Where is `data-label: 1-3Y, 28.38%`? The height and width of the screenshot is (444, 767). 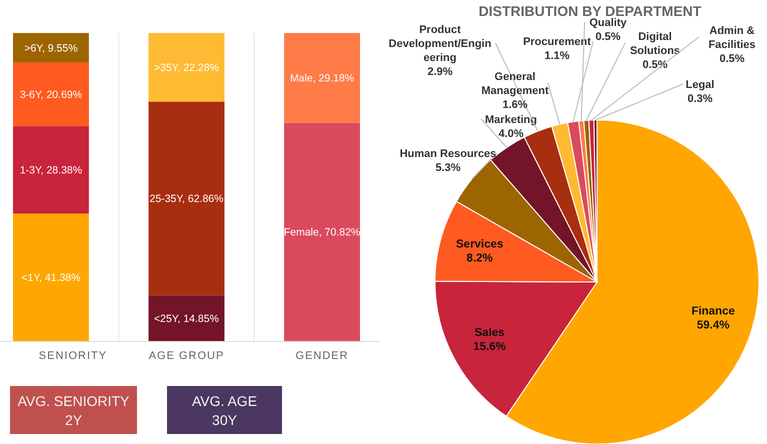
data-label: 1-3Y, 28.38% is located at coordinates (51, 170).